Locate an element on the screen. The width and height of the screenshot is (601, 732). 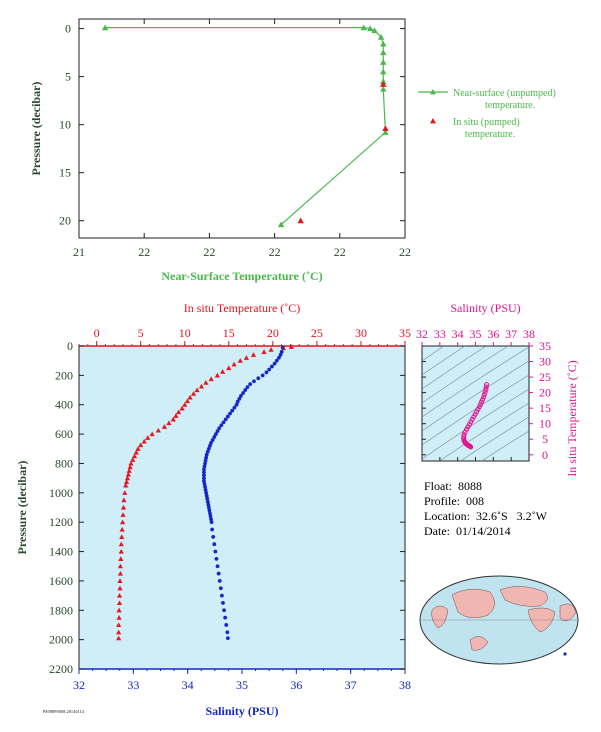
pressure-tick-label: 800 is located at coordinates (64, 463).